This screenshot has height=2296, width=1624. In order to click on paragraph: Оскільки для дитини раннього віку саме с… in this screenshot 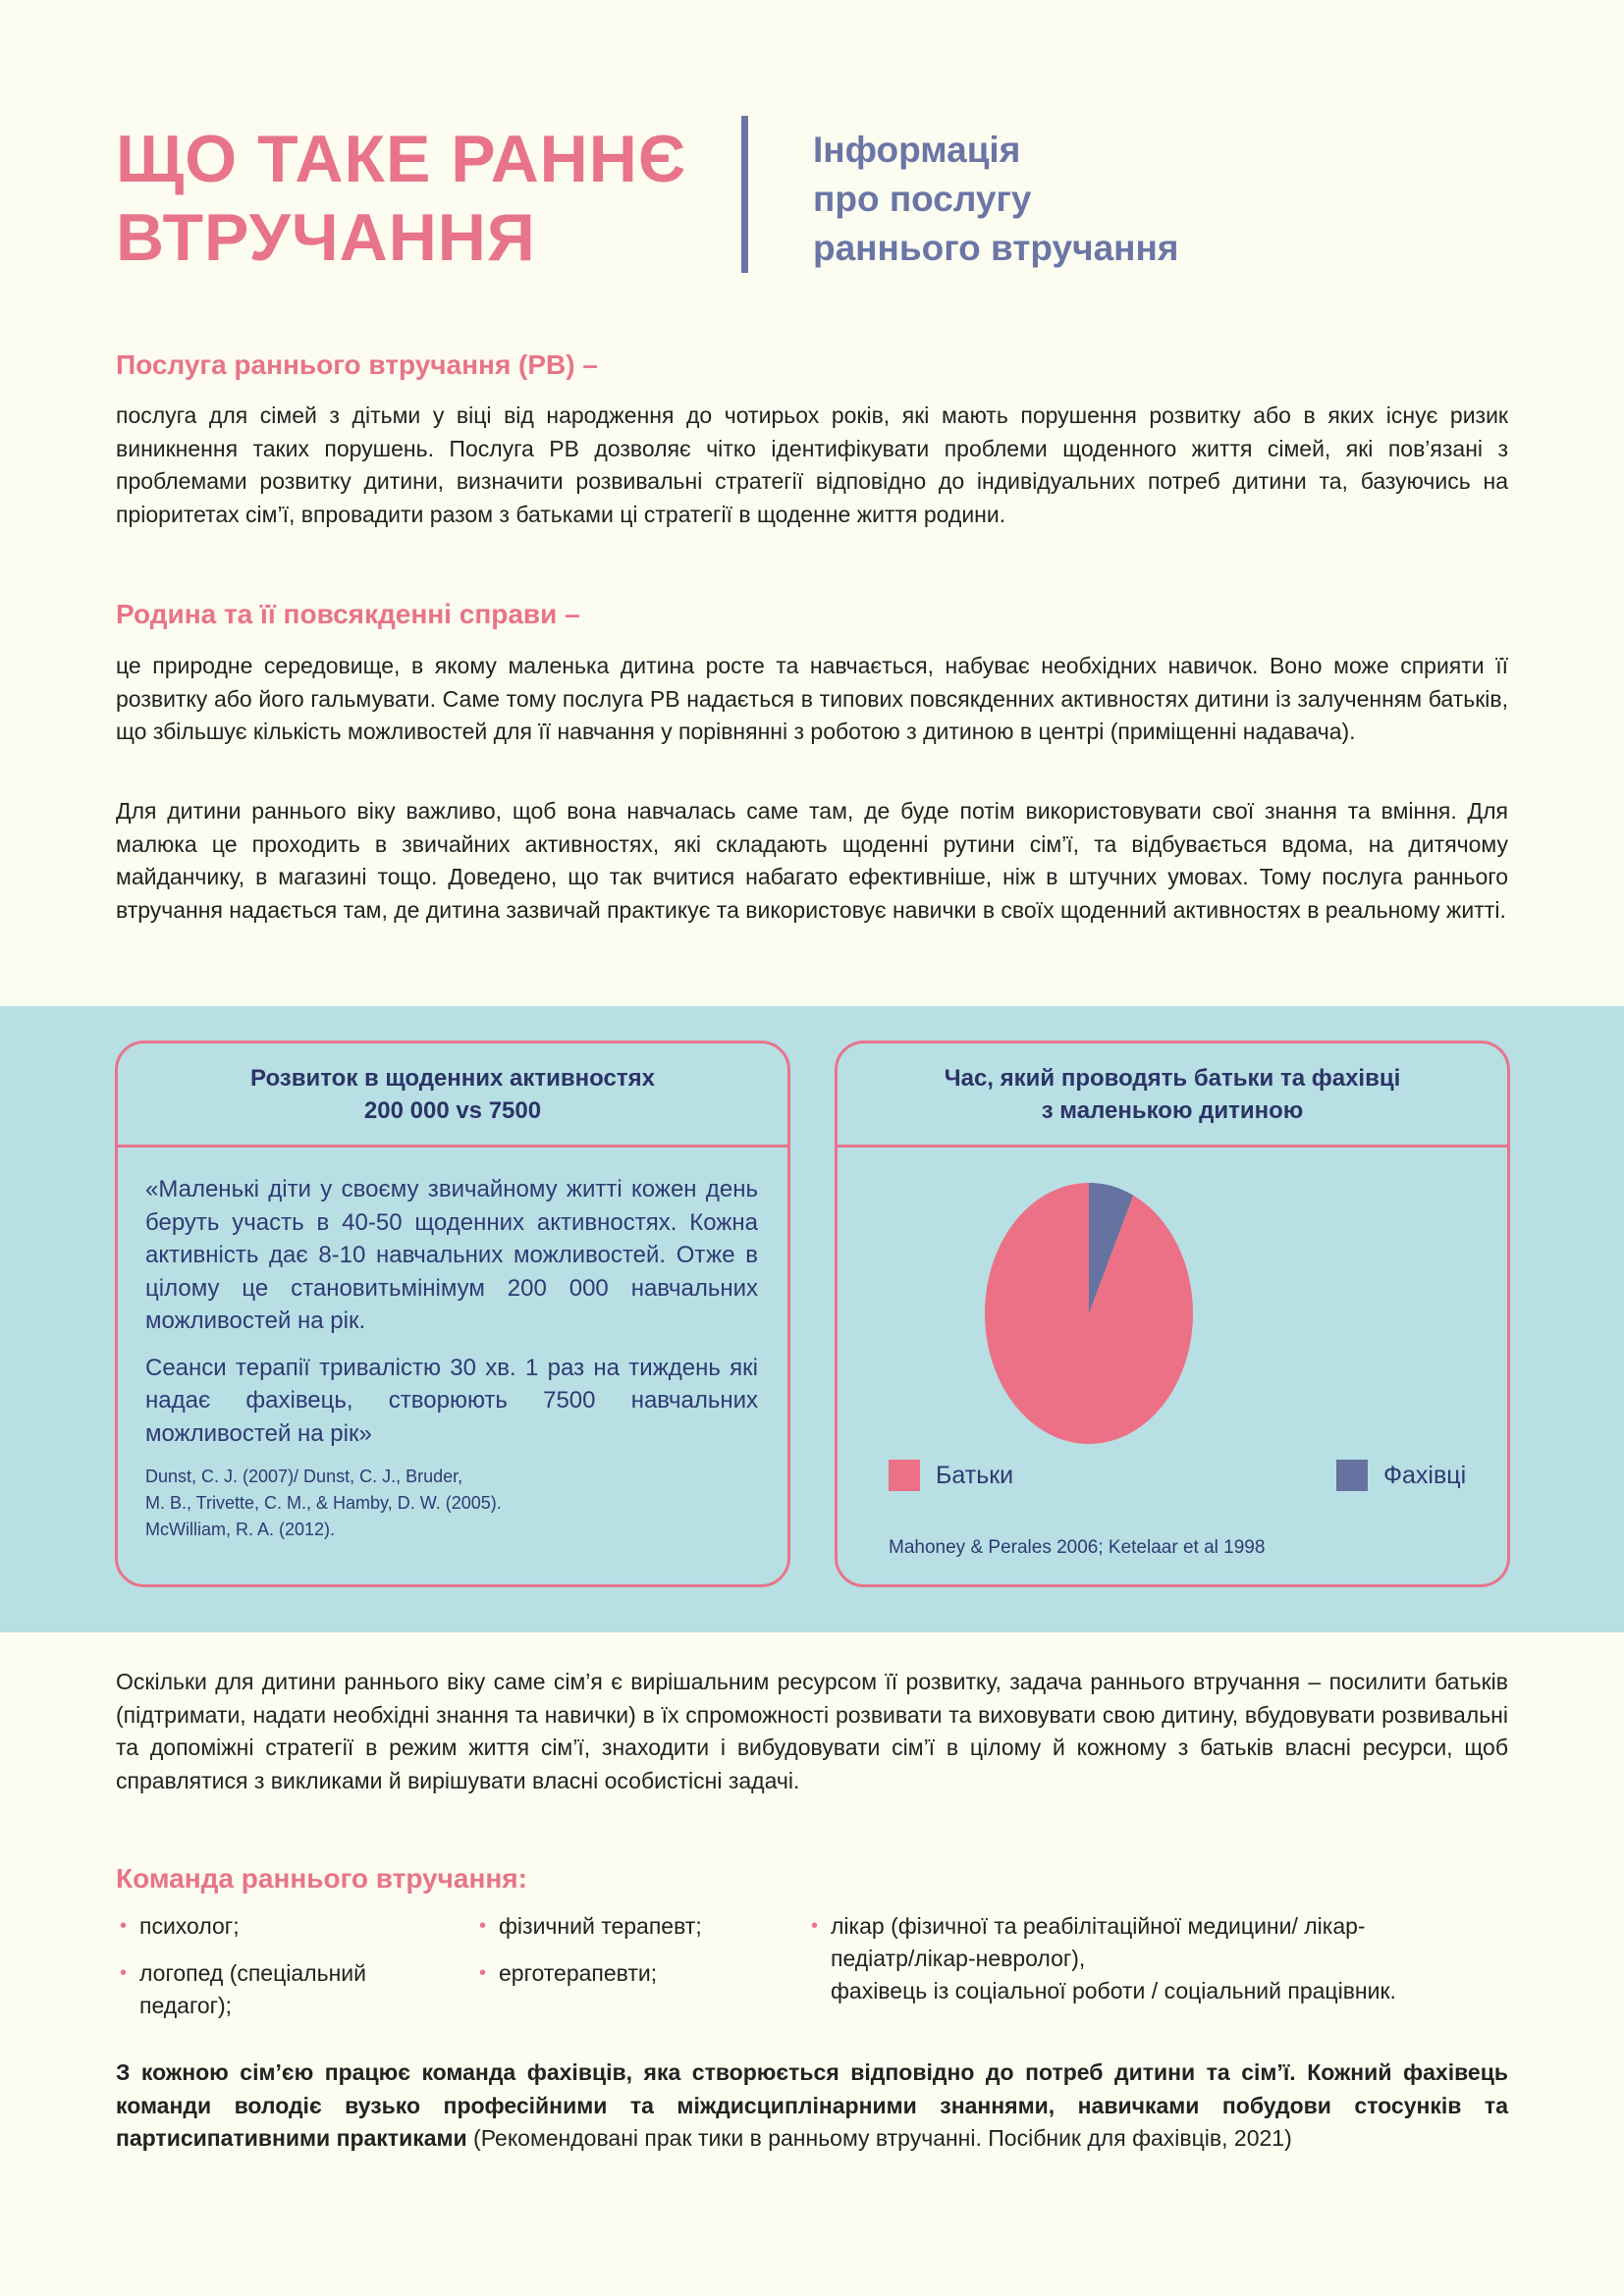, I will do `click(812, 1731)`.